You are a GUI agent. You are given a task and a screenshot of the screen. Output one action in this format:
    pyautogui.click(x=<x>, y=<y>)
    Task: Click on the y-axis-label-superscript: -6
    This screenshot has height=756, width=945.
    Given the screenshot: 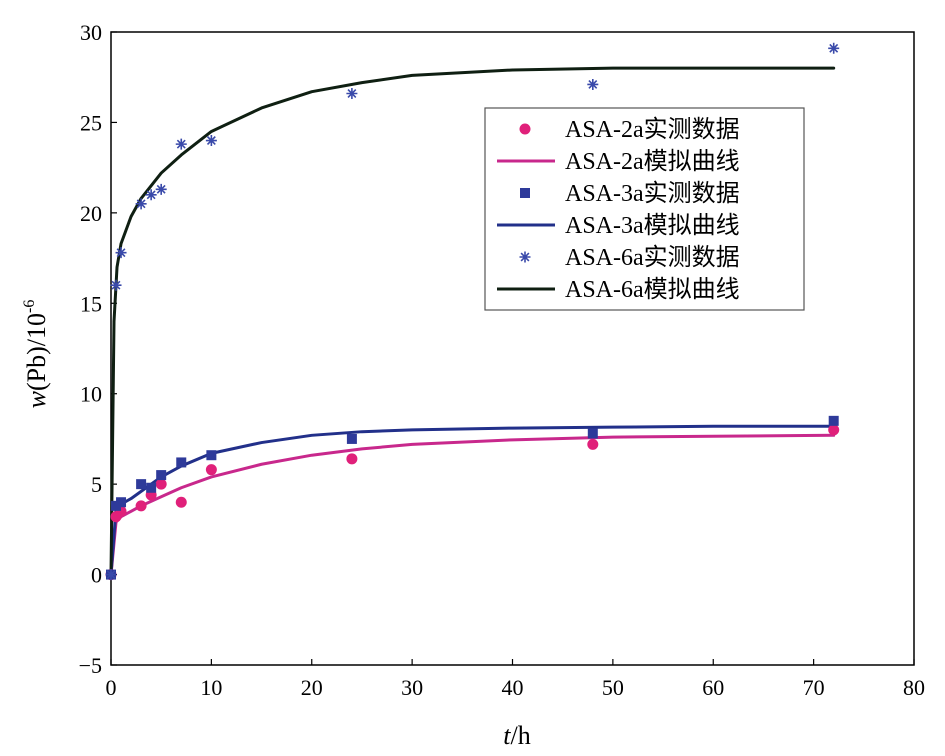 What is the action you would take?
    pyautogui.click(x=29, y=306)
    